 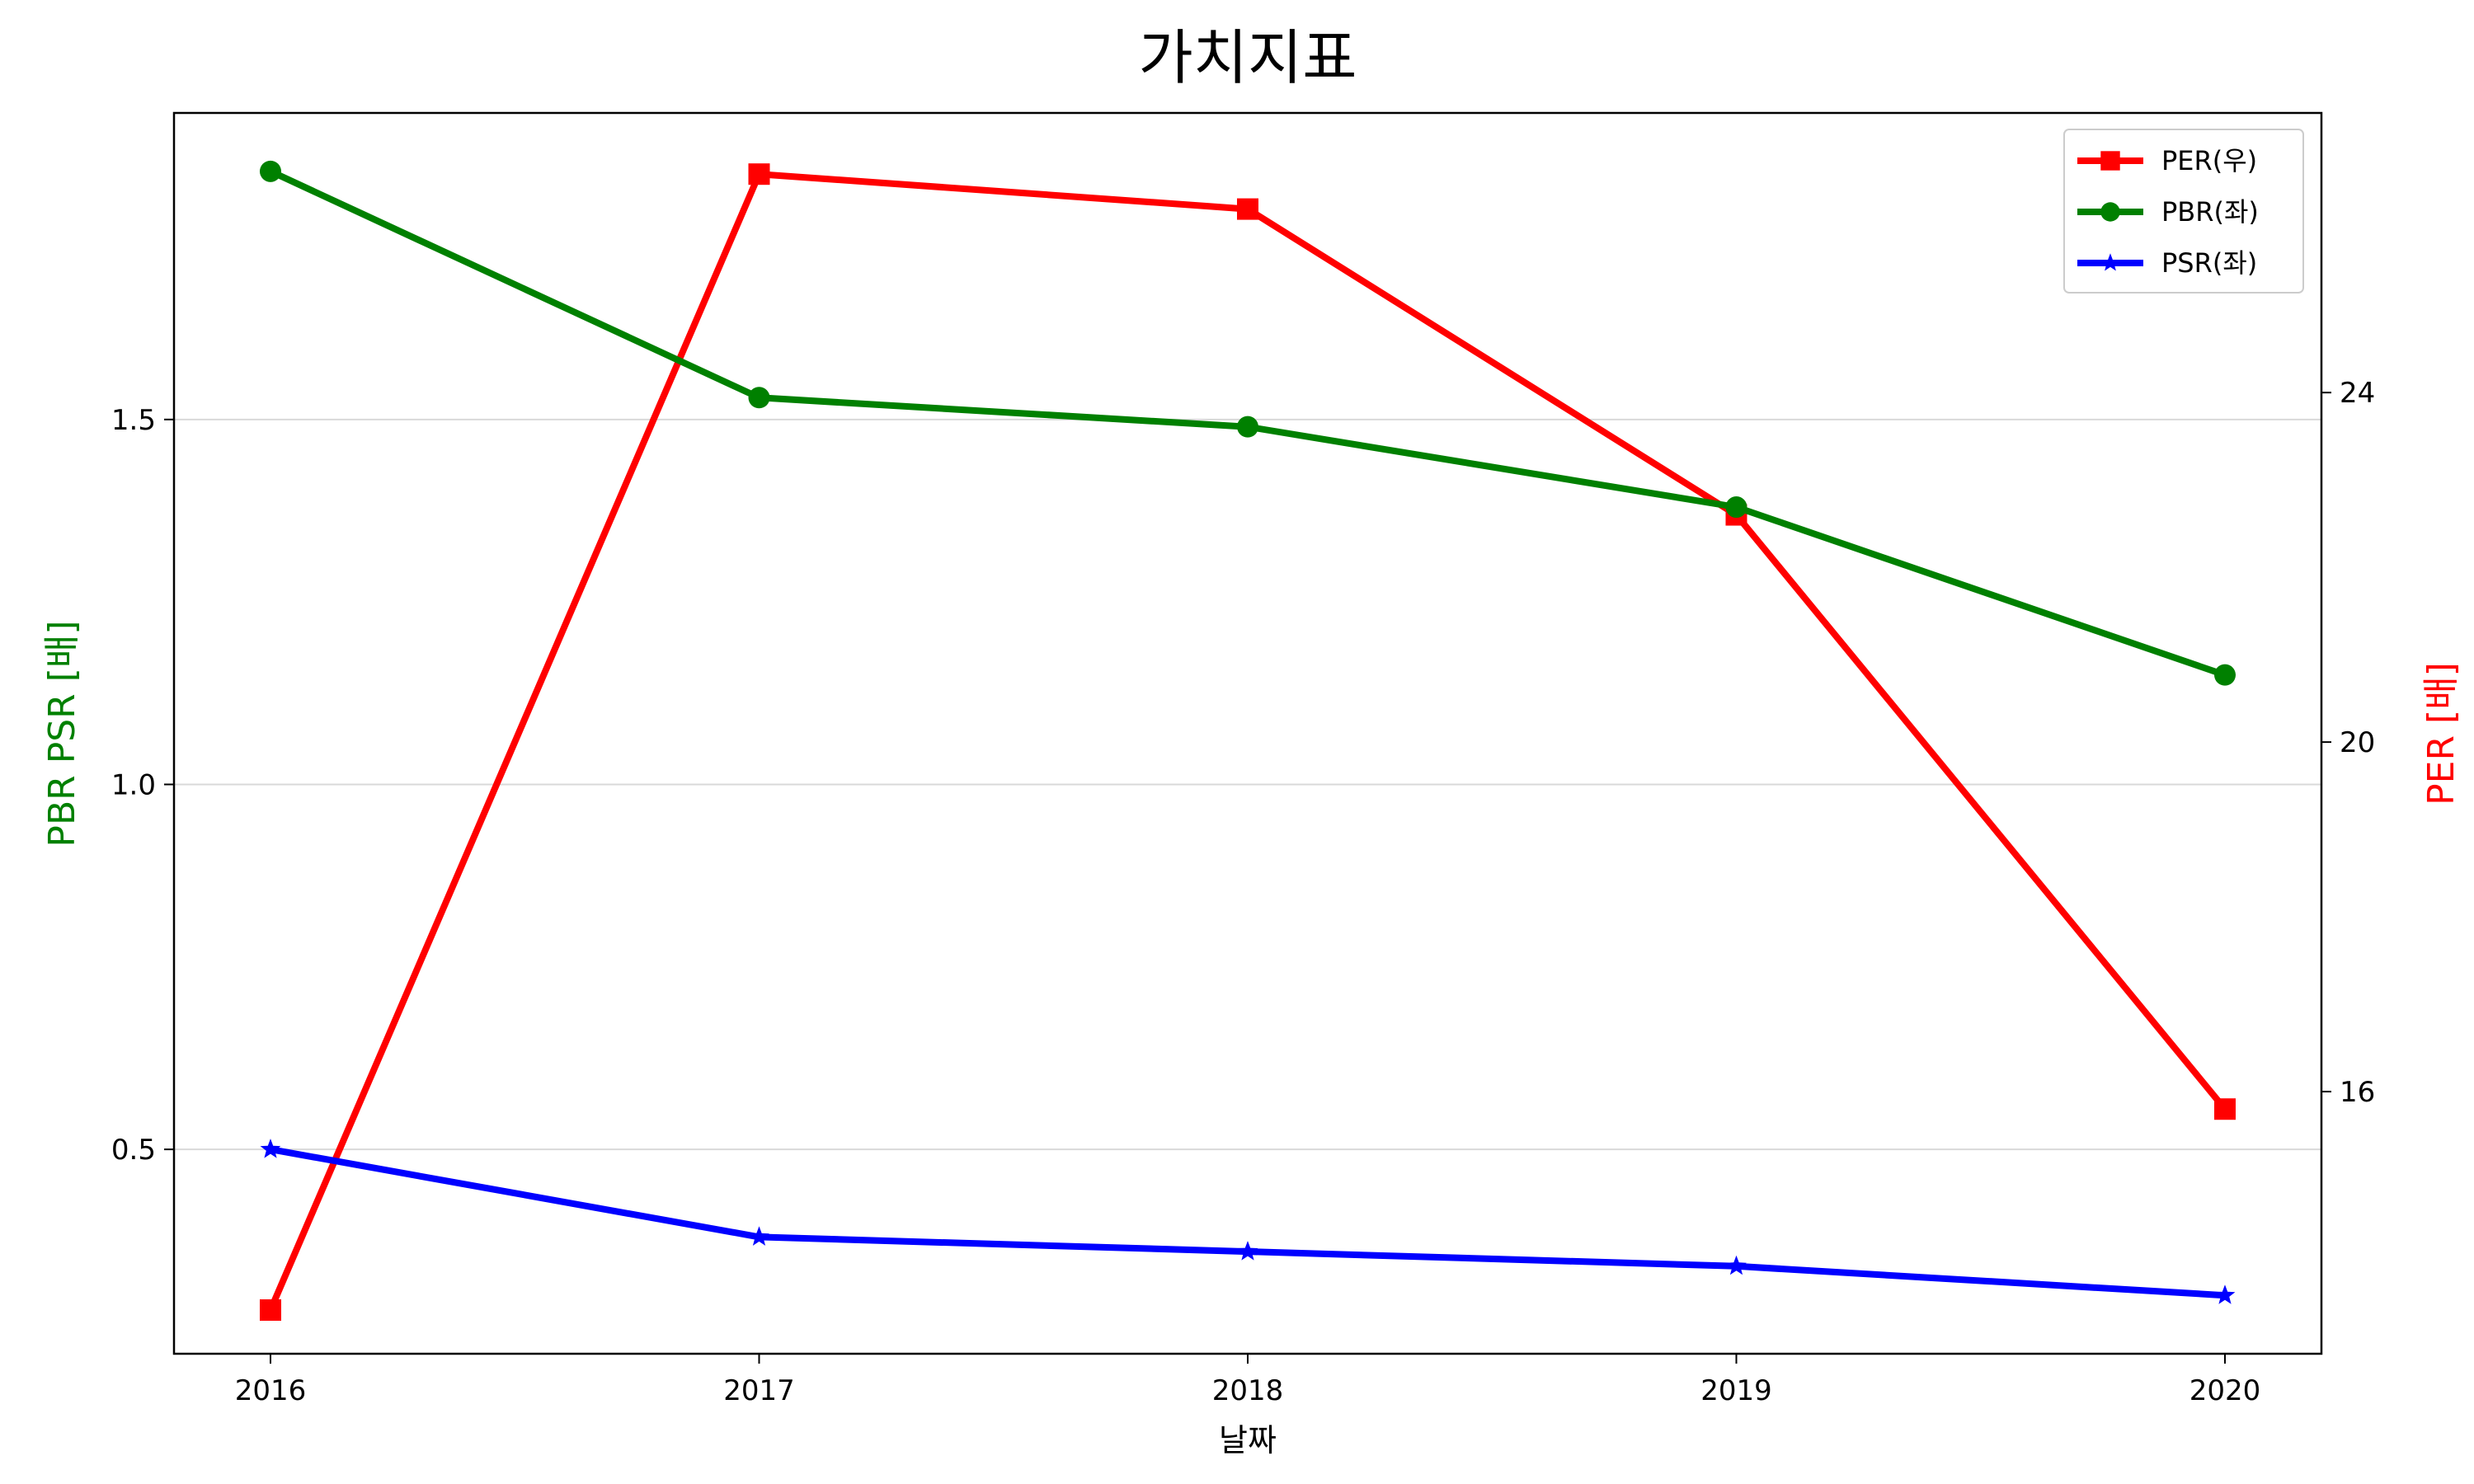 I want to click on legend-label-2: PSR(좌), so click(x=2209, y=263).